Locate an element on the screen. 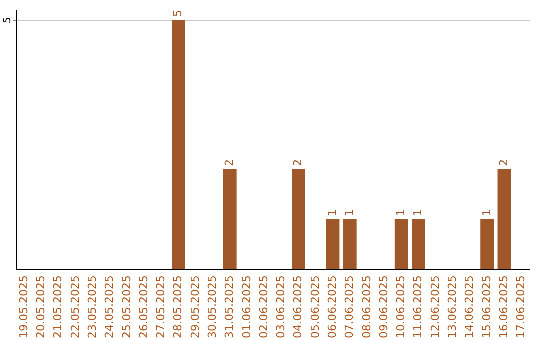  x-tick-label: 07.06.2025 is located at coordinates (349, 307).